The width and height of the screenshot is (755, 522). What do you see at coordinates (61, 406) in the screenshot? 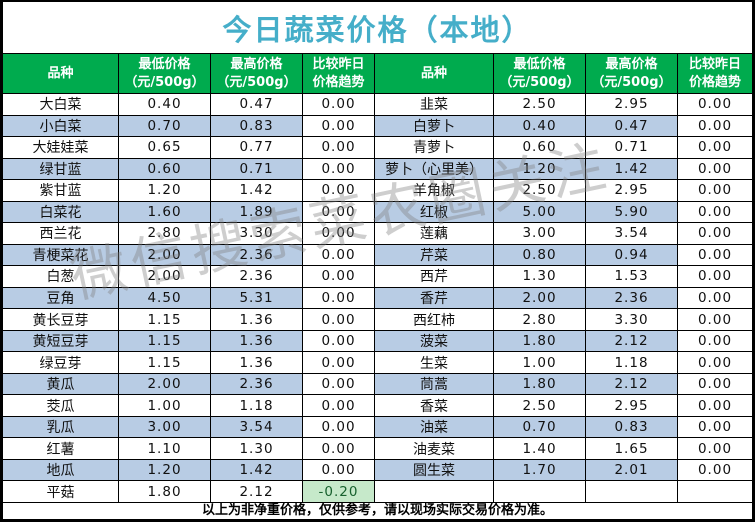
I see `variety-cell: 茭瓜` at bounding box center [61, 406].